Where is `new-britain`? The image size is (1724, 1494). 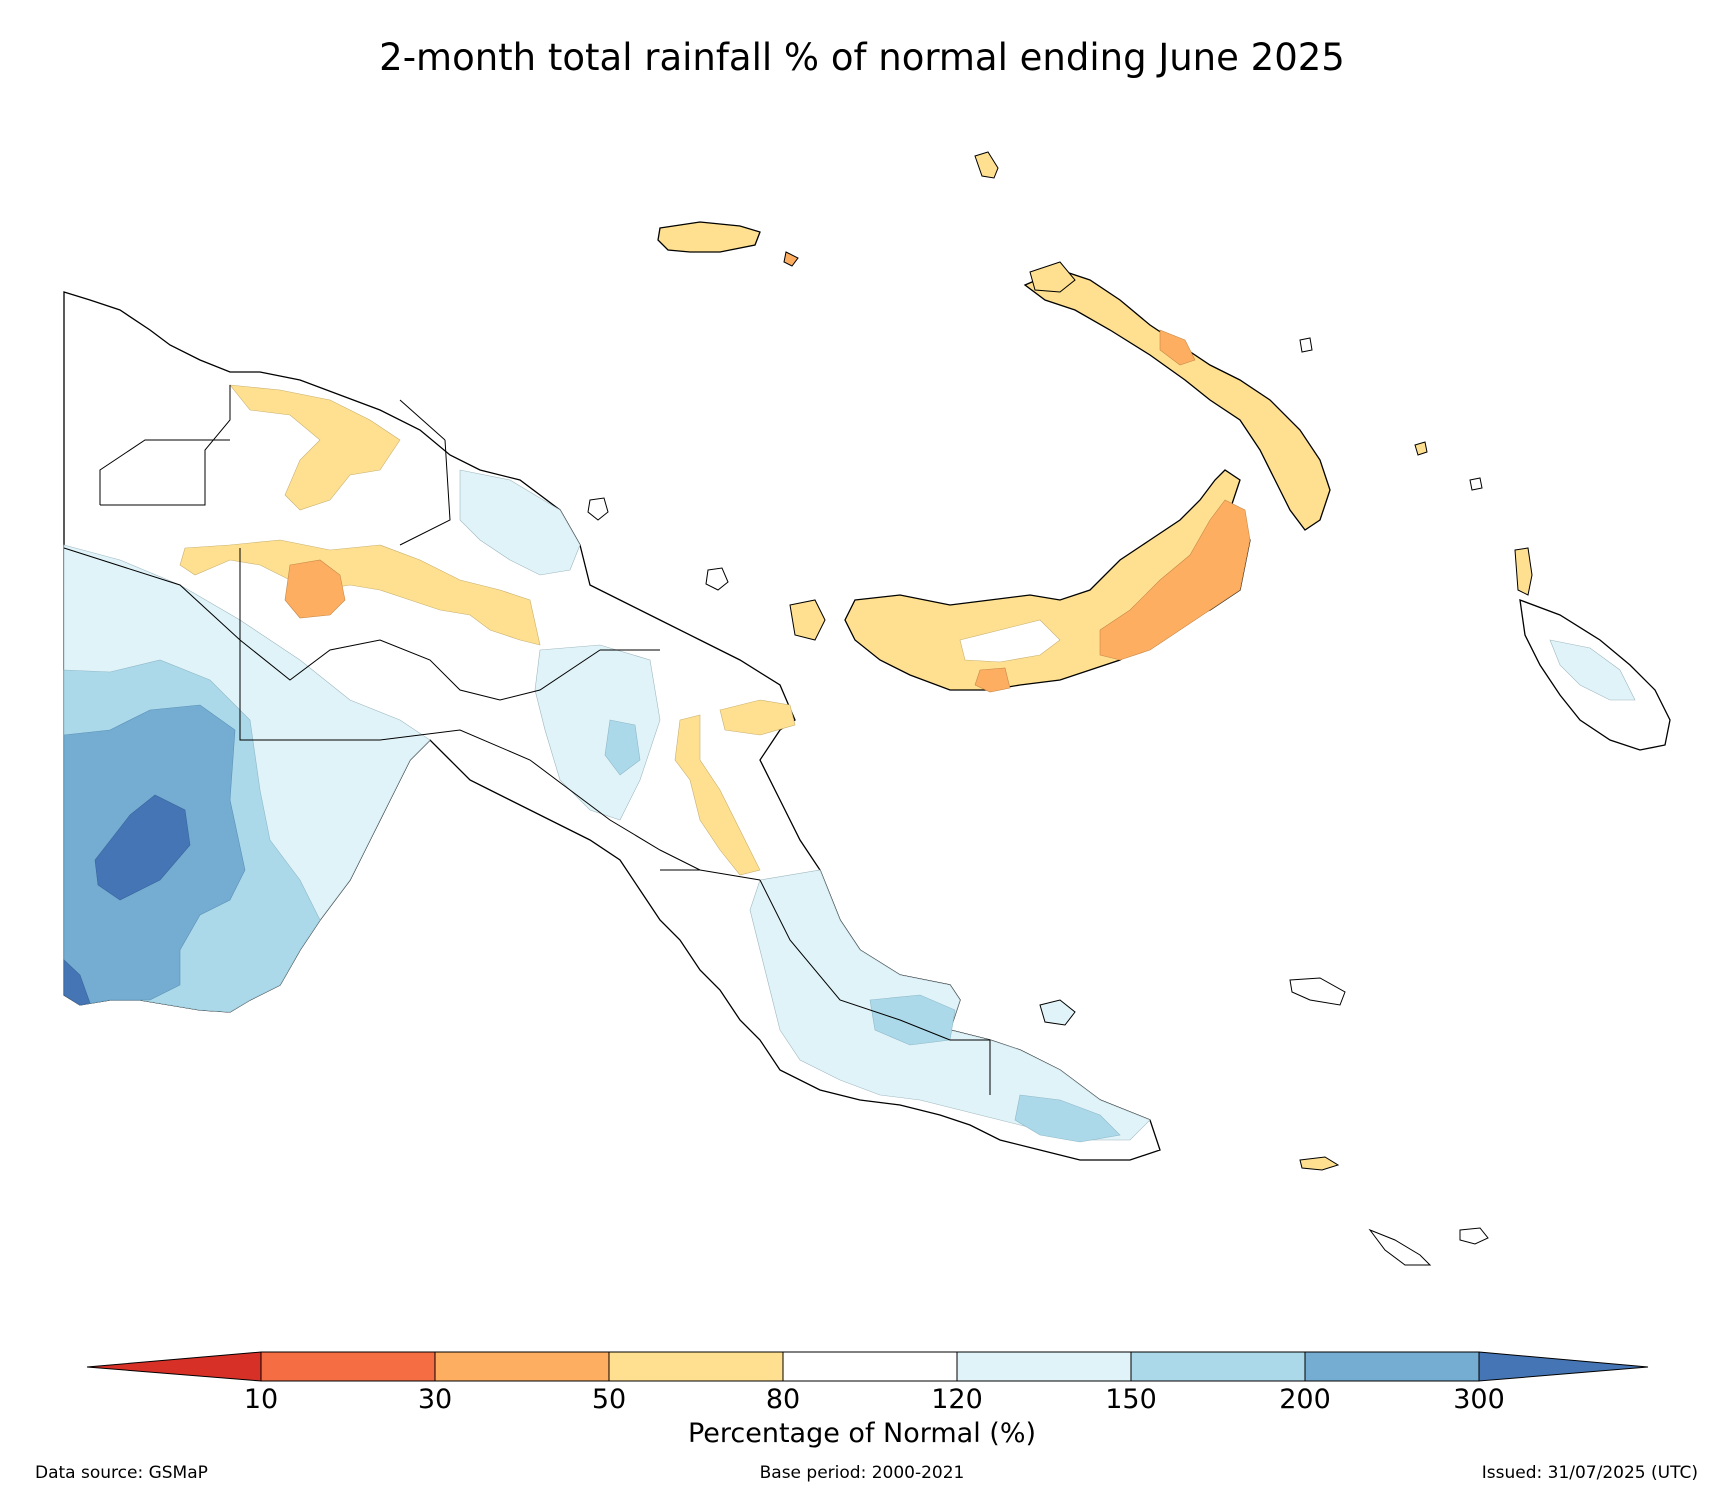
new-britain is located at coordinates (1020, 581).